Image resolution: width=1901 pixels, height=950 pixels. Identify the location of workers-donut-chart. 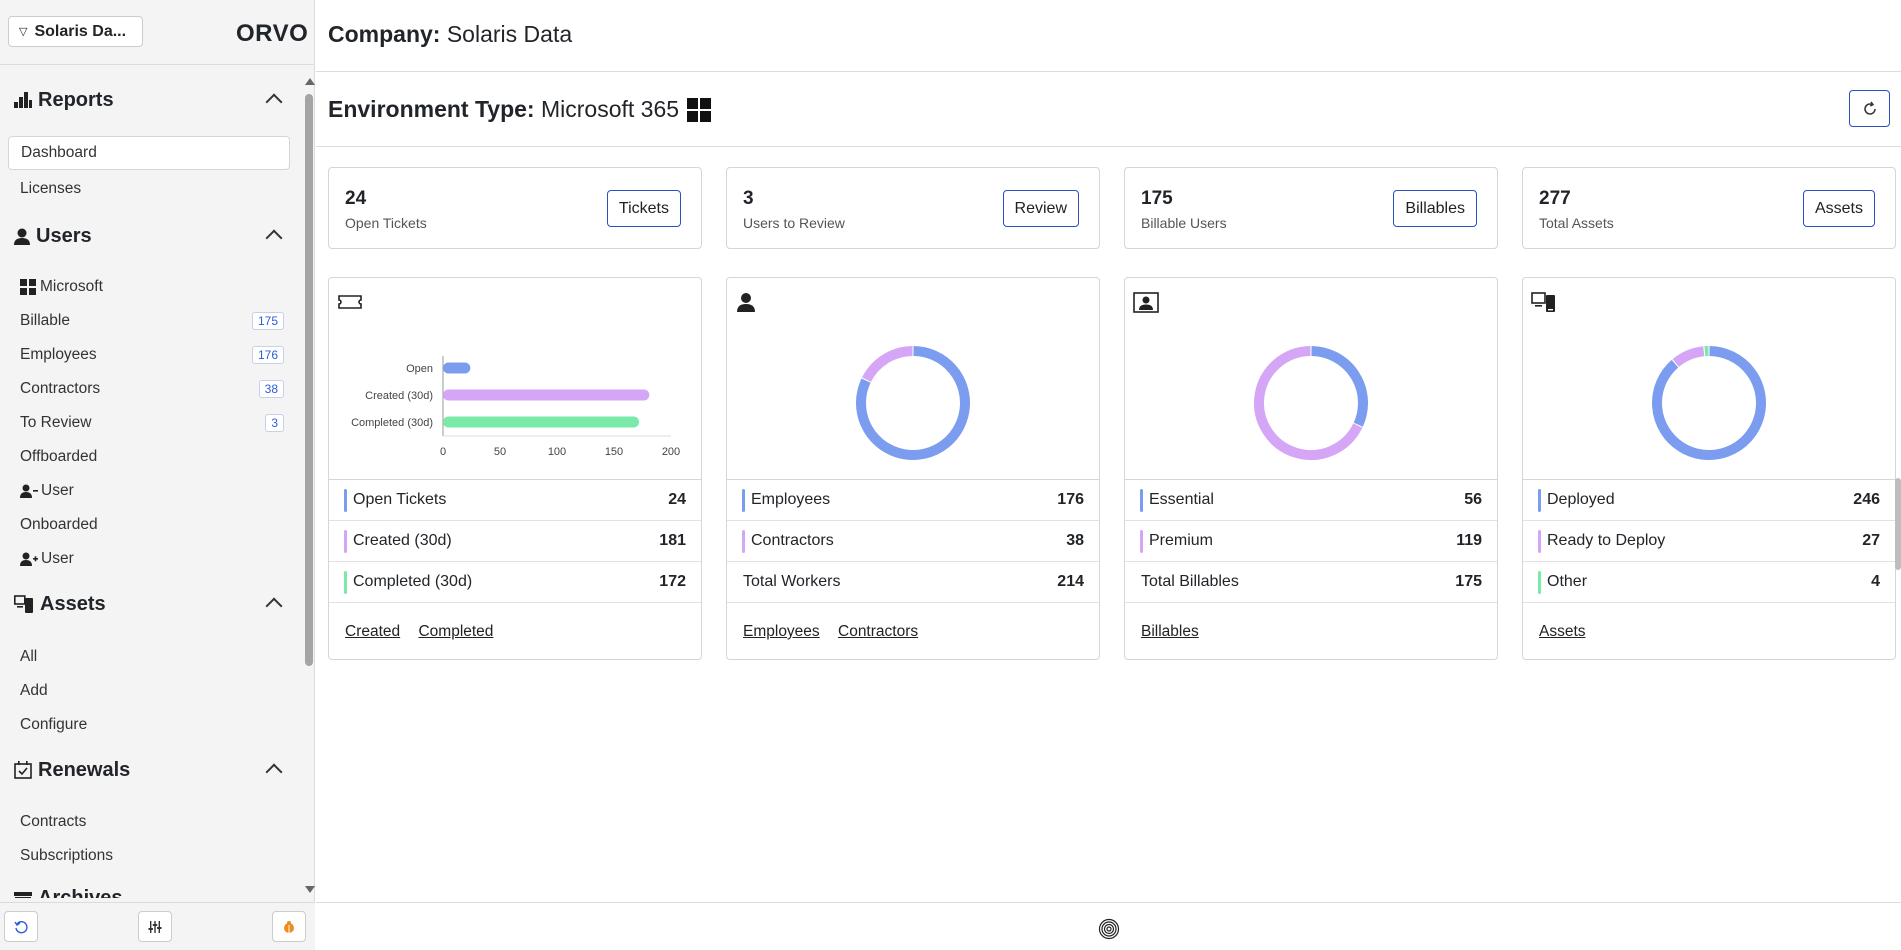
(913, 403).